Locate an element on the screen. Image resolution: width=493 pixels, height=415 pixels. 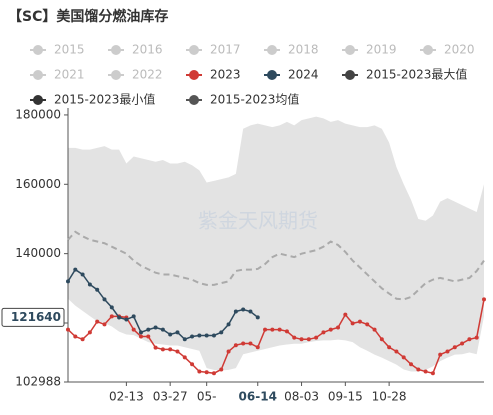
mean-line is located at coordinates (276, 265).